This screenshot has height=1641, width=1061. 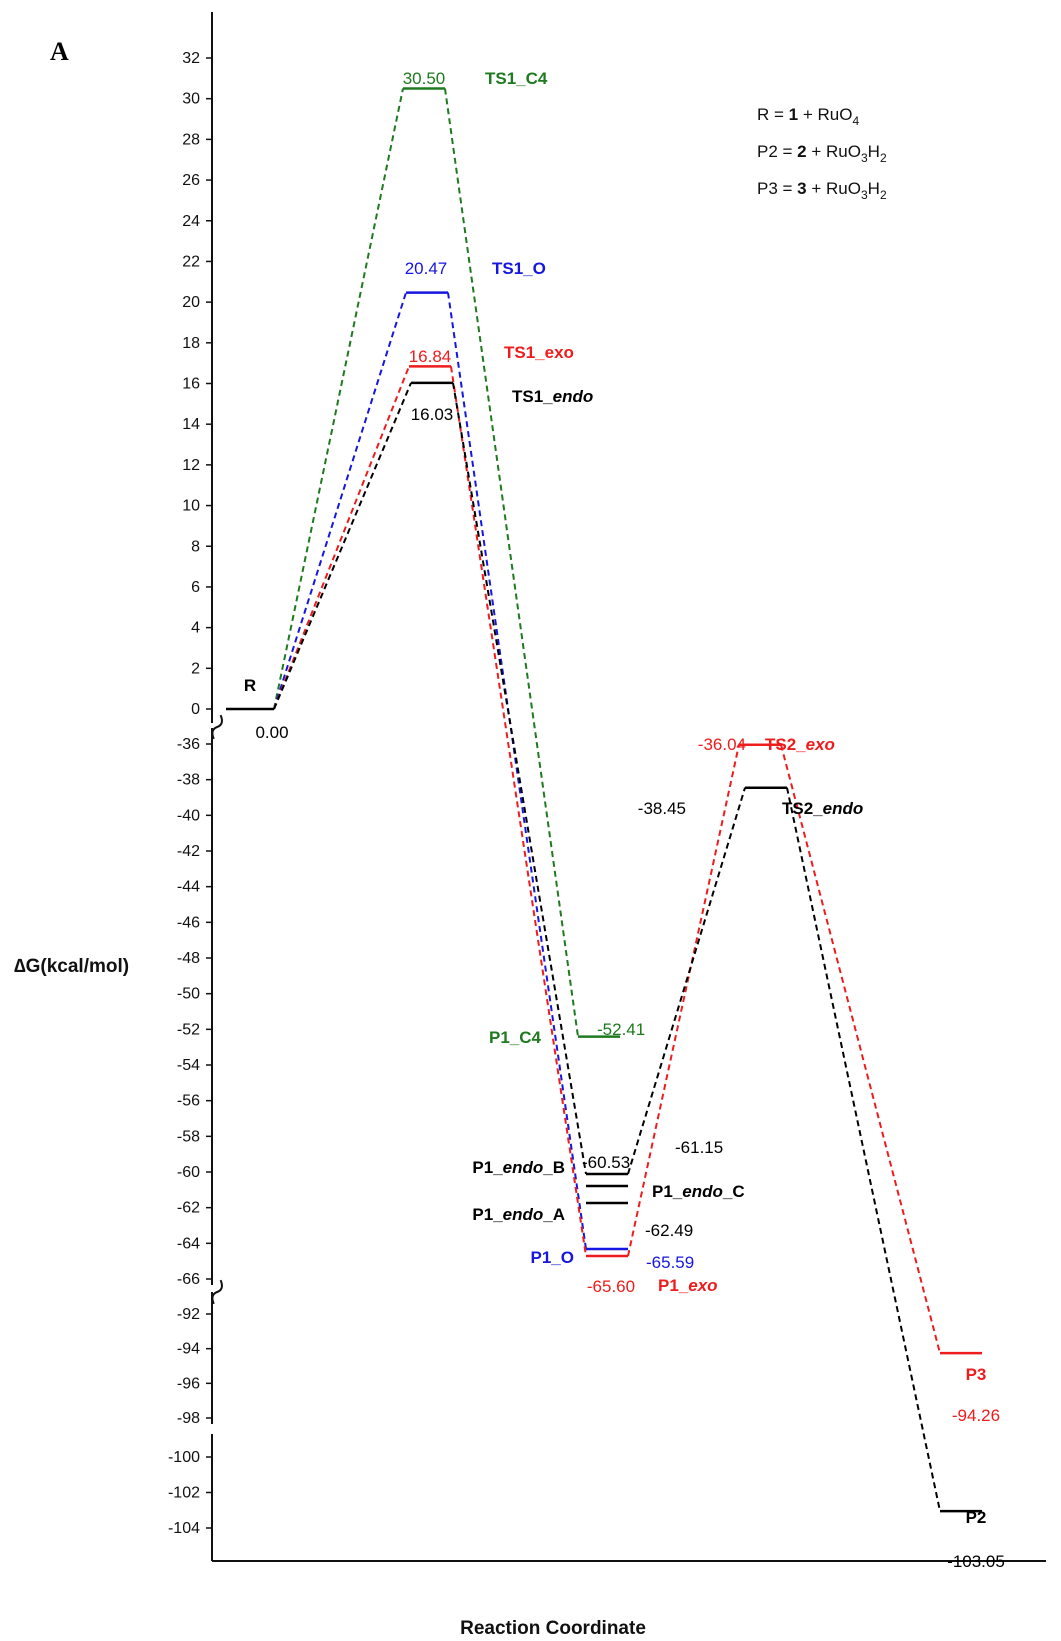 What do you see at coordinates (191, 221) in the screenshot?
I see `y-tick-label: 24` at bounding box center [191, 221].